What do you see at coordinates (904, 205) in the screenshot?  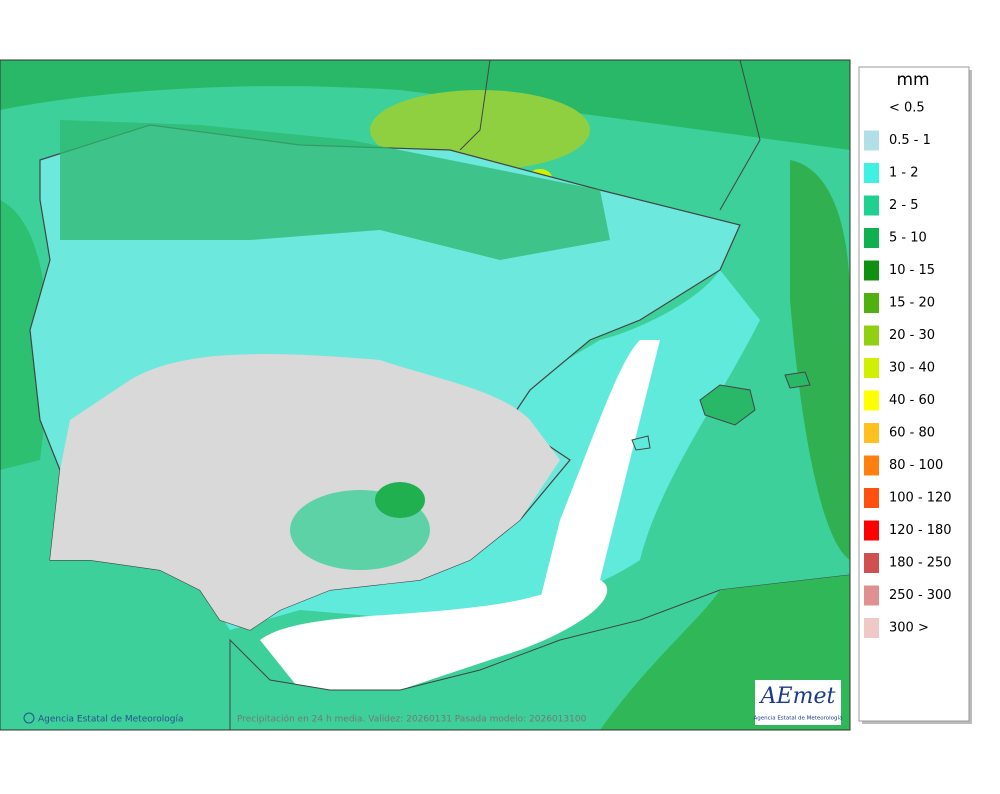 I see `legend-label: 2 - 5` at bounding box center [904, 205].